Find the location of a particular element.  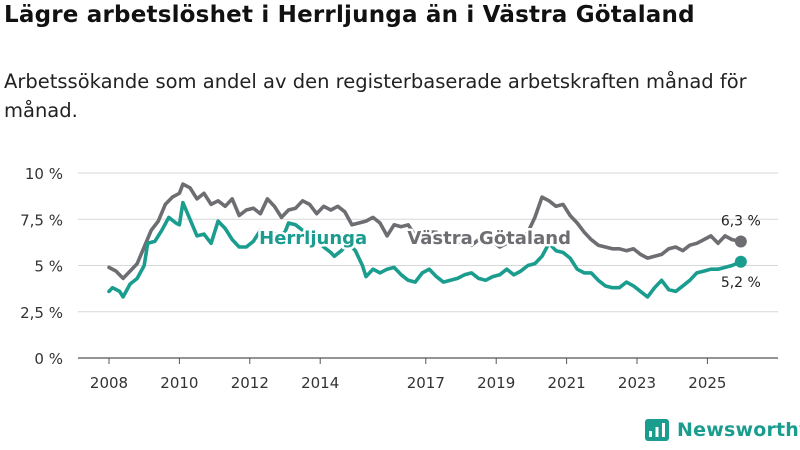

y-tick-label: 0 % is located at coordinates (48, 359).